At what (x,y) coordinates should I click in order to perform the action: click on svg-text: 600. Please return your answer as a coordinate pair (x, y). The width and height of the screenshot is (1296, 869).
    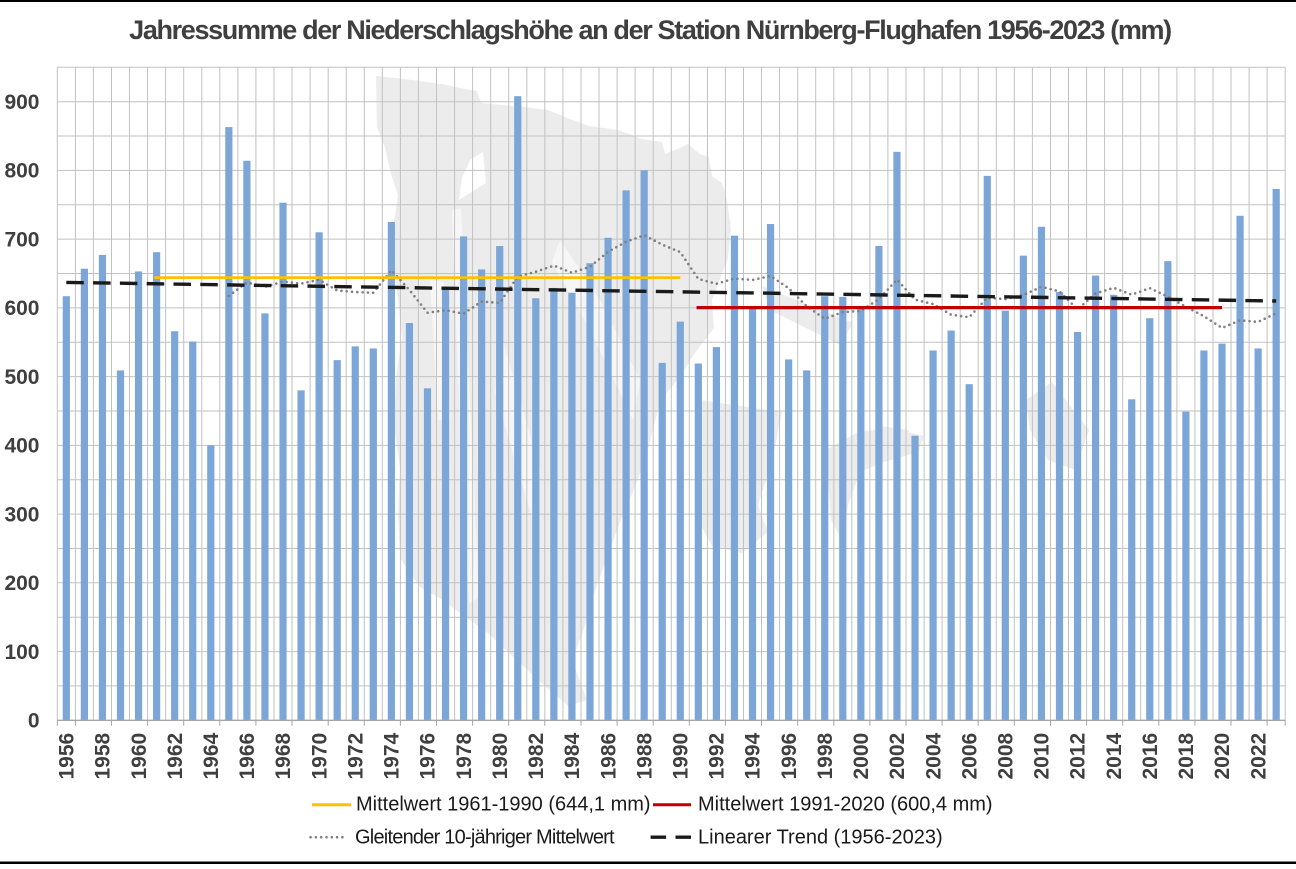
    Looking at the image, I should click on (21, 308).